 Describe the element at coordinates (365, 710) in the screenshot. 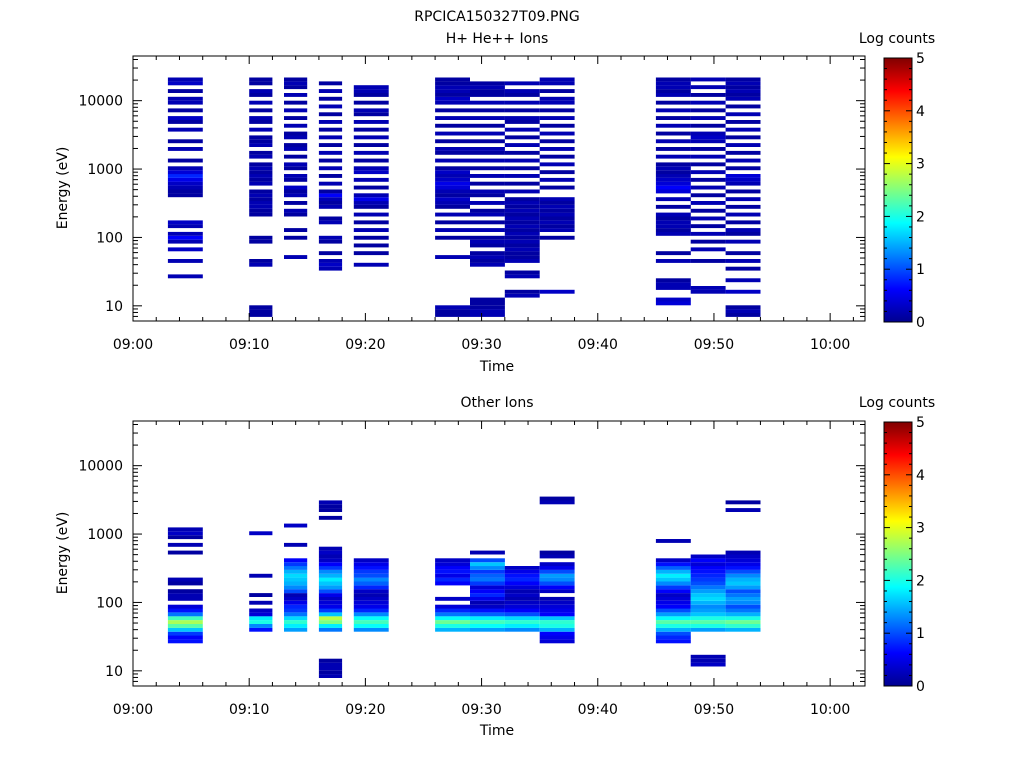

I see `x-tick-label: 09:20` at that location.